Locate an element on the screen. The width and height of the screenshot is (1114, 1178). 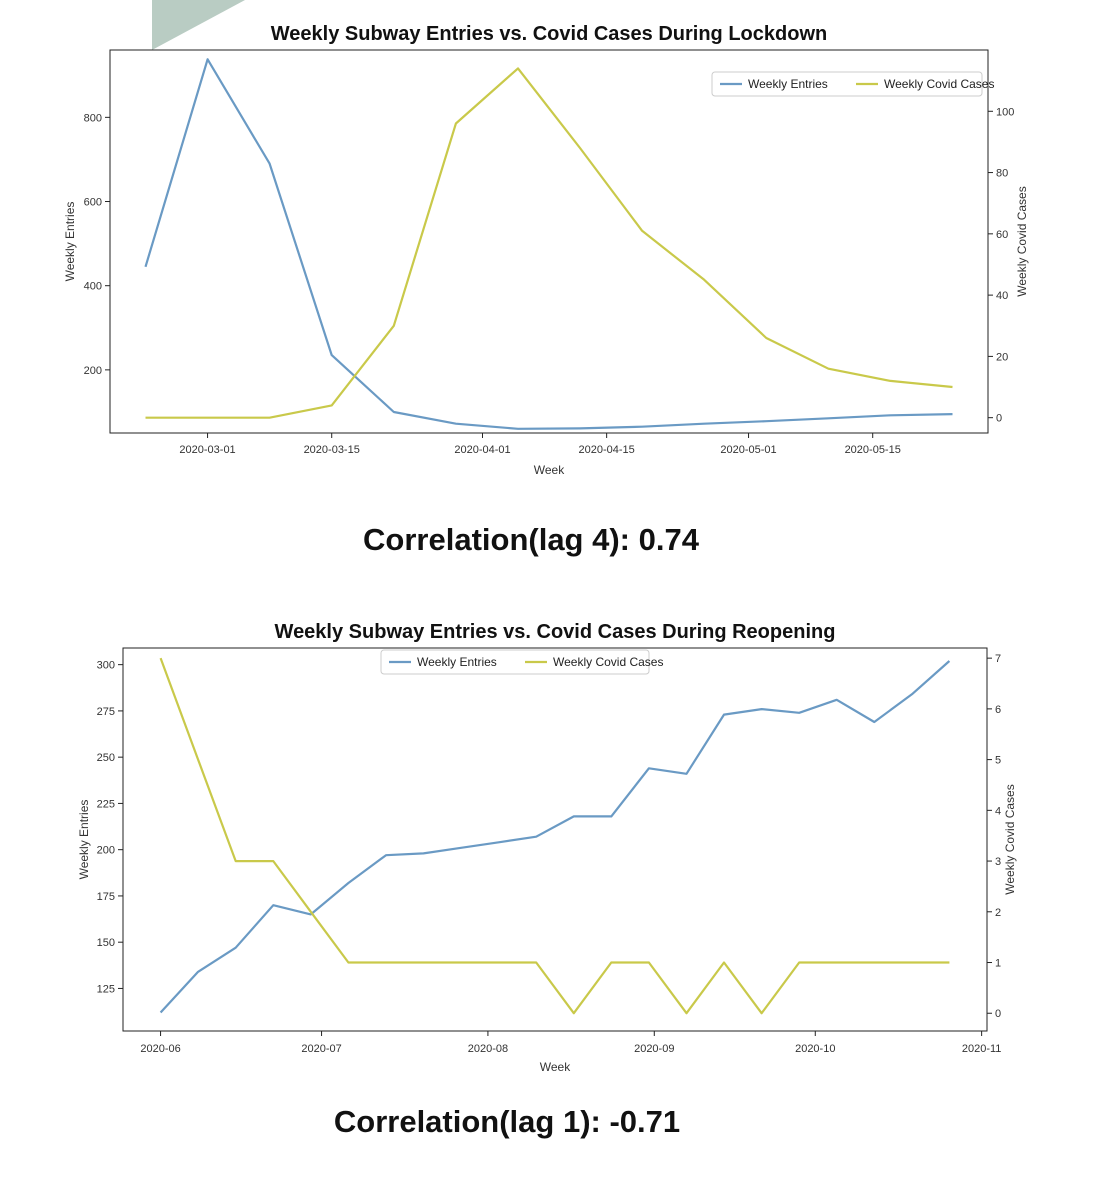
y-tick-label: 800 is located at coordinates (93, 118).